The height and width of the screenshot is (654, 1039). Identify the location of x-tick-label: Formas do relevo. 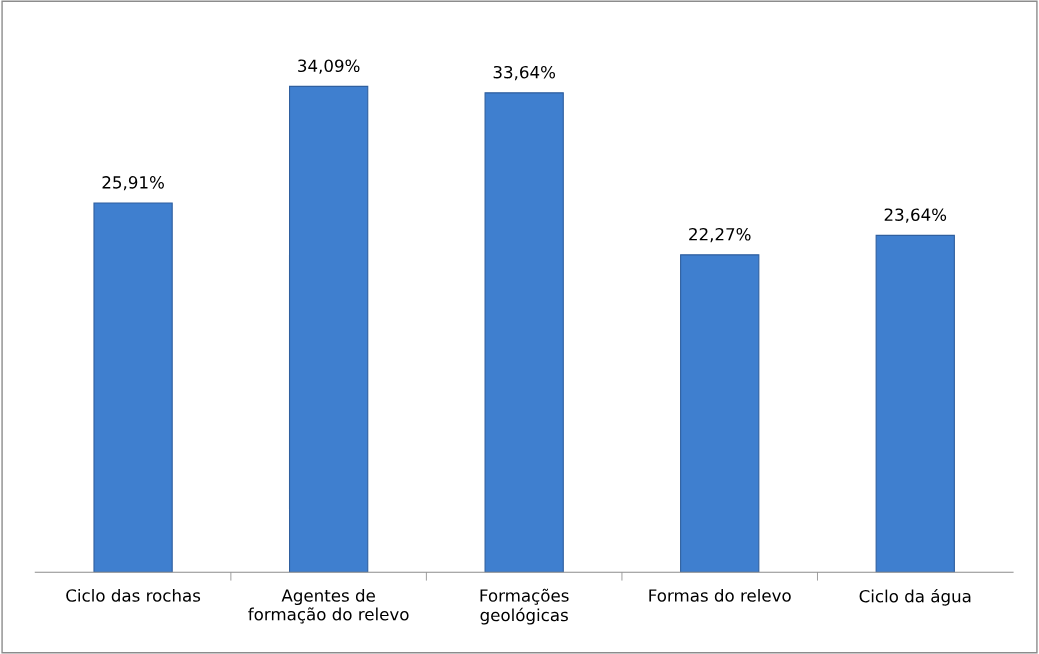
(720, 595).